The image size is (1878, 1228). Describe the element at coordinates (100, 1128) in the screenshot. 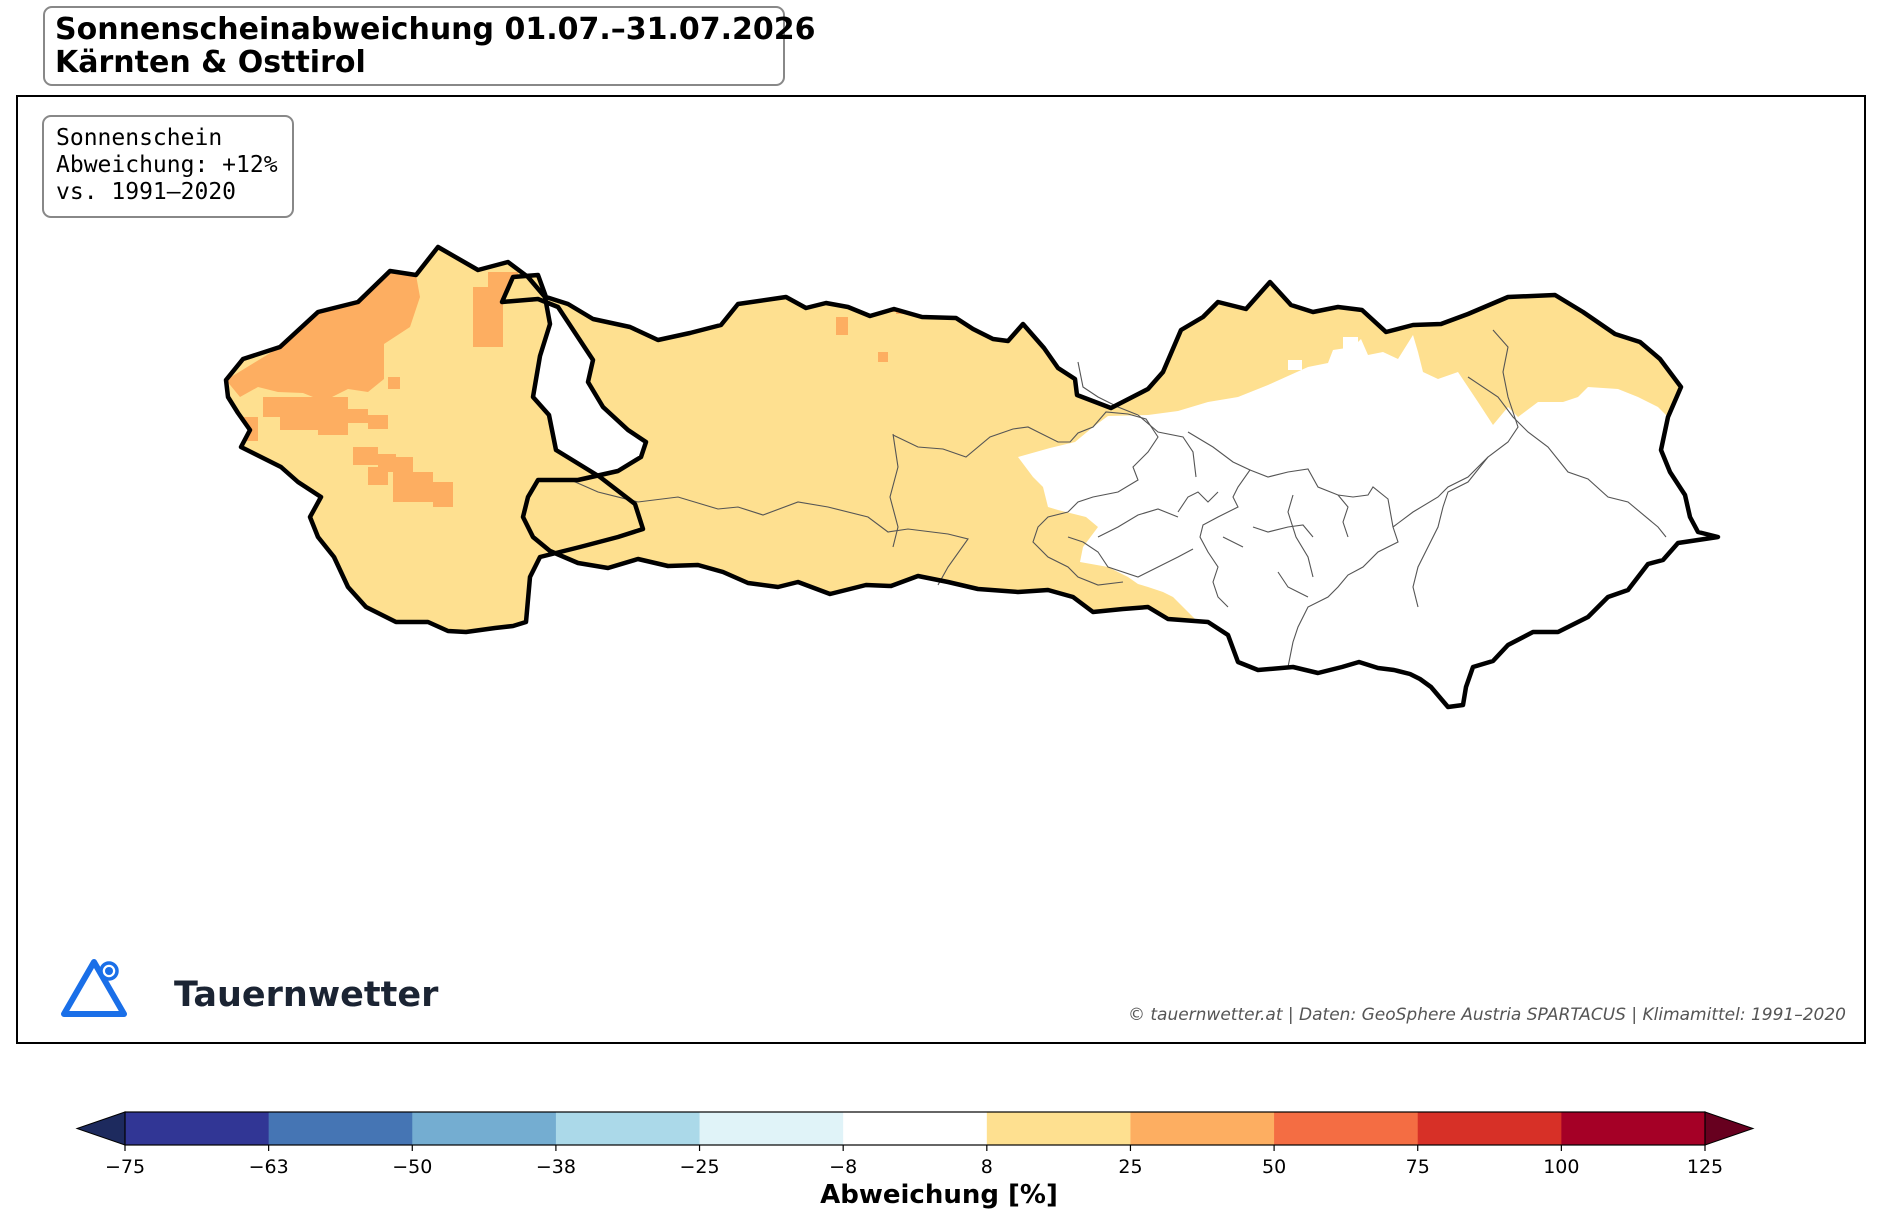

I see `colorbar-under-arrow` at that location.